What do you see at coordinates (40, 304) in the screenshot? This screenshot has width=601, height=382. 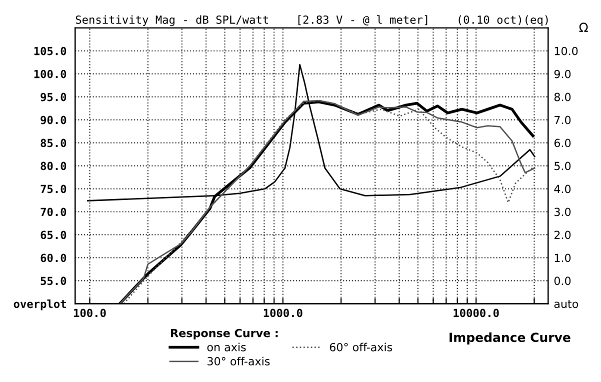 I see `y-tick-label: overplot` at bounding box center [40, 304].